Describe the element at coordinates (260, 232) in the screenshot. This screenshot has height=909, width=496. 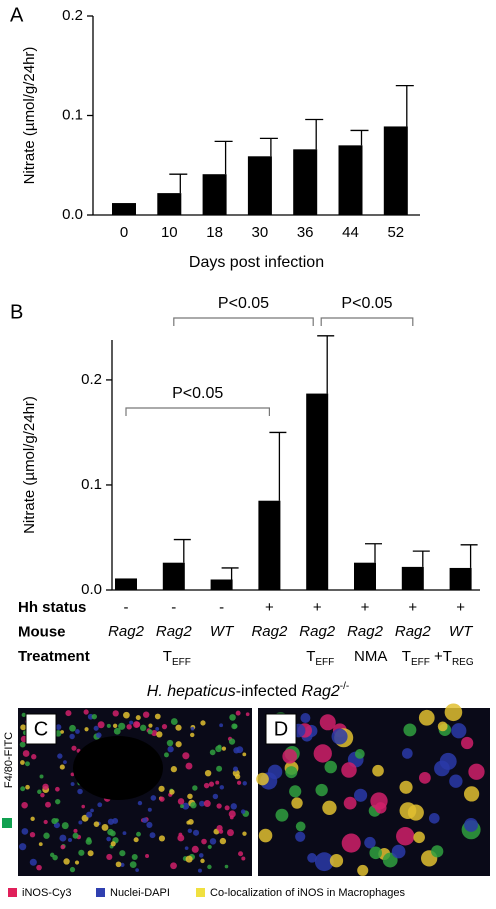
I see `x-tick-label: 30` at that location.